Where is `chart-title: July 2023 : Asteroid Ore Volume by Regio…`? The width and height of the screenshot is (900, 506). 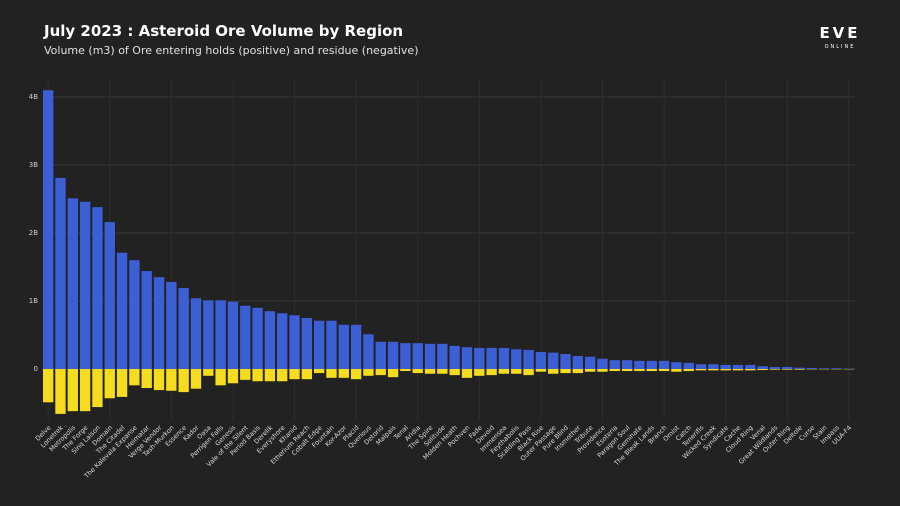 chart-title: July 2023 : Asteroid Ore Volume by Regio… is located at coordinates (223, 31).